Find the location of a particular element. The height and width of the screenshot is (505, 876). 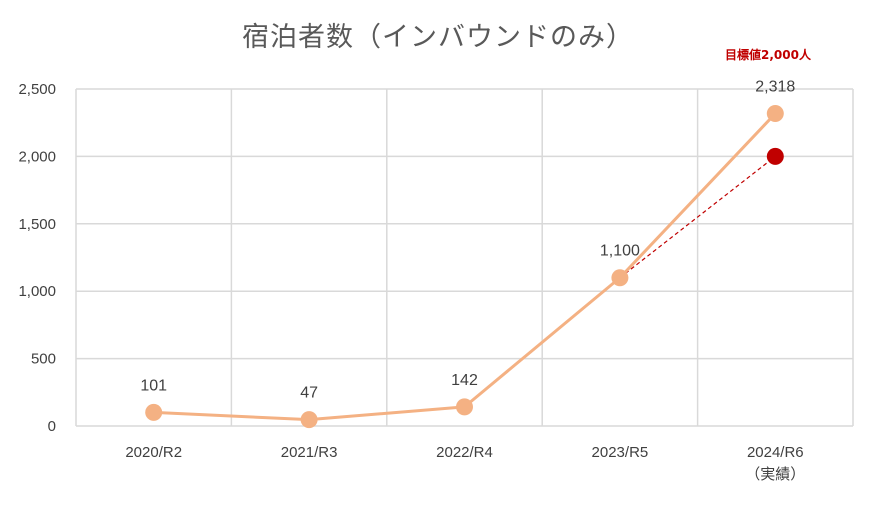

x-tick-sublabel: （実績） is located at coordinates (775, 474).